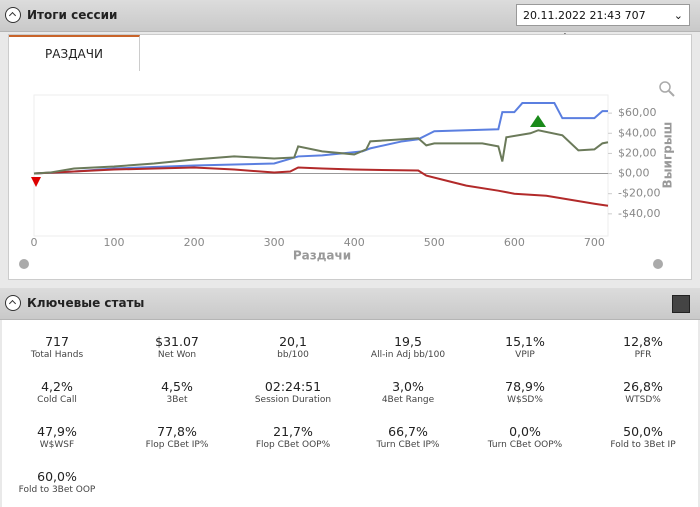 The image size is (700, 507). What do you see at coordinates (525, 341) in the screenshot?
I see `stat-value: 15,1%` at bounding box center [525, 341].